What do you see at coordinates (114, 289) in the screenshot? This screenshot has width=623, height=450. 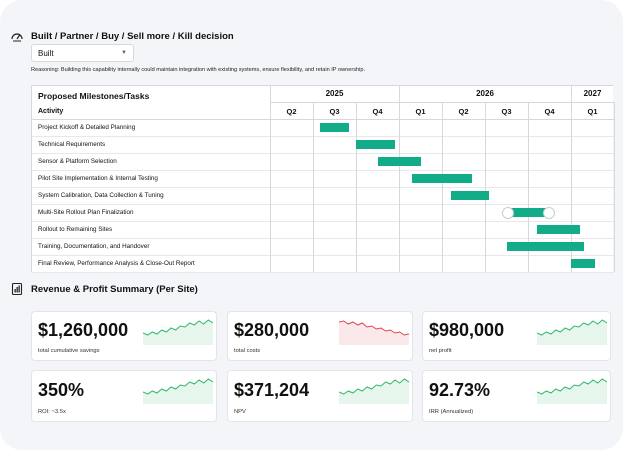 I see `summary-title: Revenue & Profit Summary (Per Site)` at bounding box center [114, 289].